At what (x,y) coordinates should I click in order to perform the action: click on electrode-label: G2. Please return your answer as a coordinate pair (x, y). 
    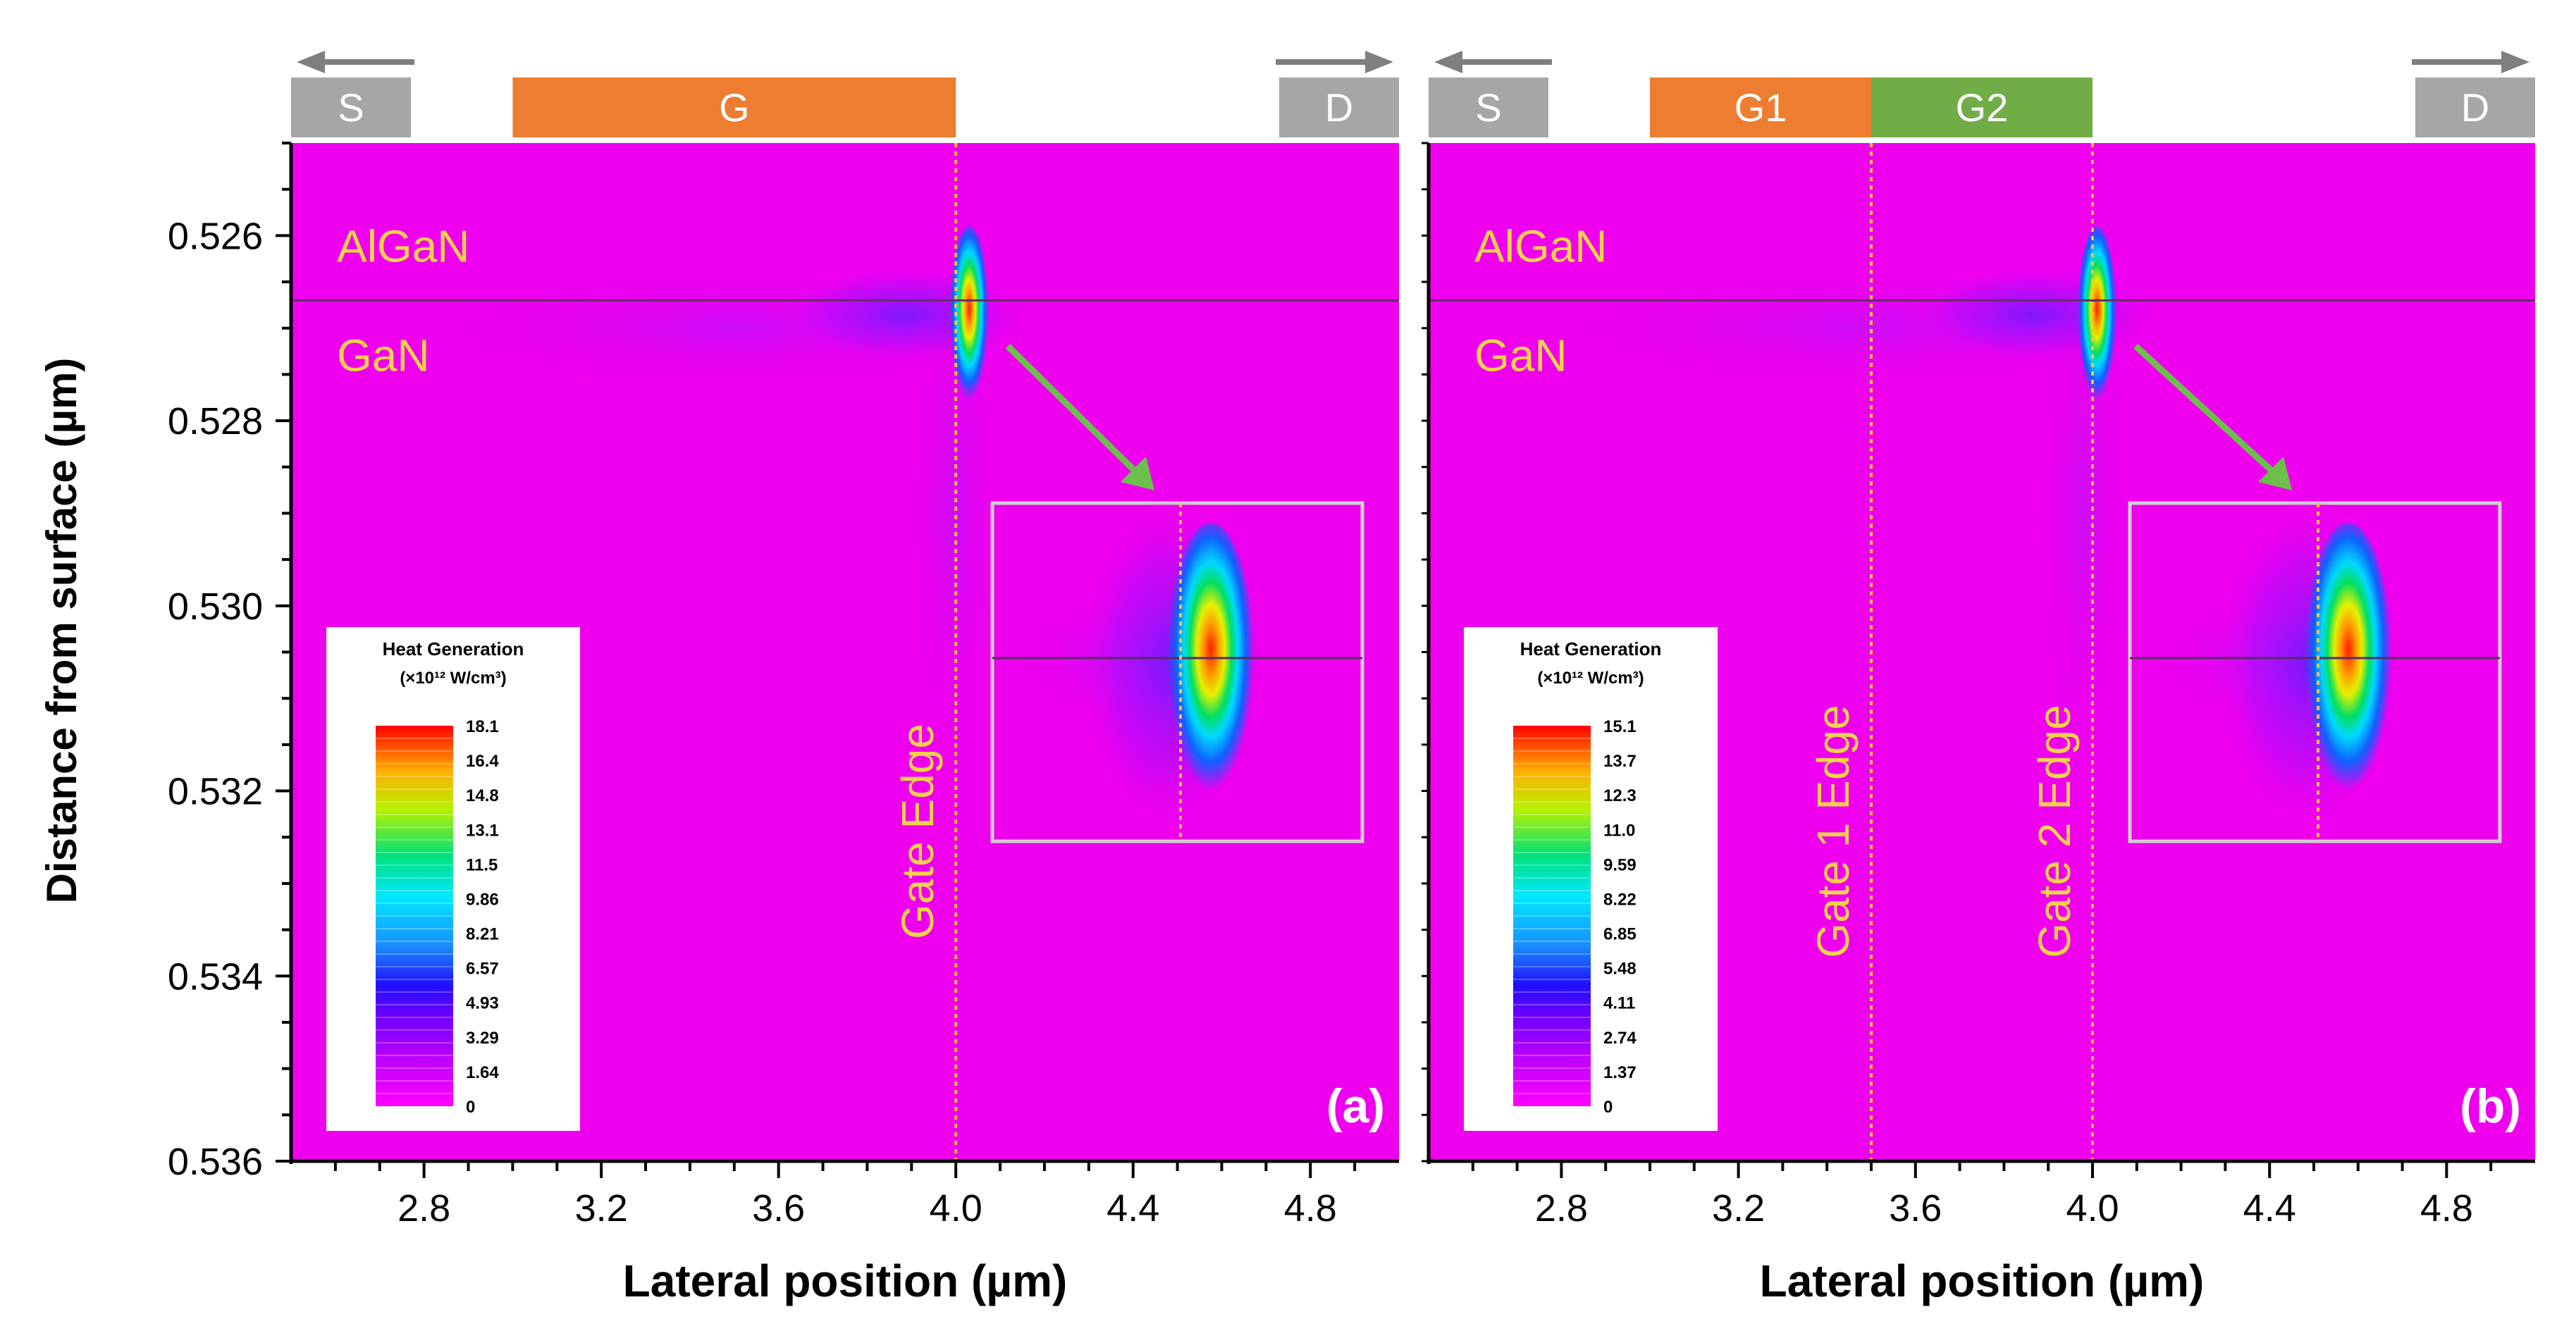
    Looking at the image, I should click on (1982, 108).